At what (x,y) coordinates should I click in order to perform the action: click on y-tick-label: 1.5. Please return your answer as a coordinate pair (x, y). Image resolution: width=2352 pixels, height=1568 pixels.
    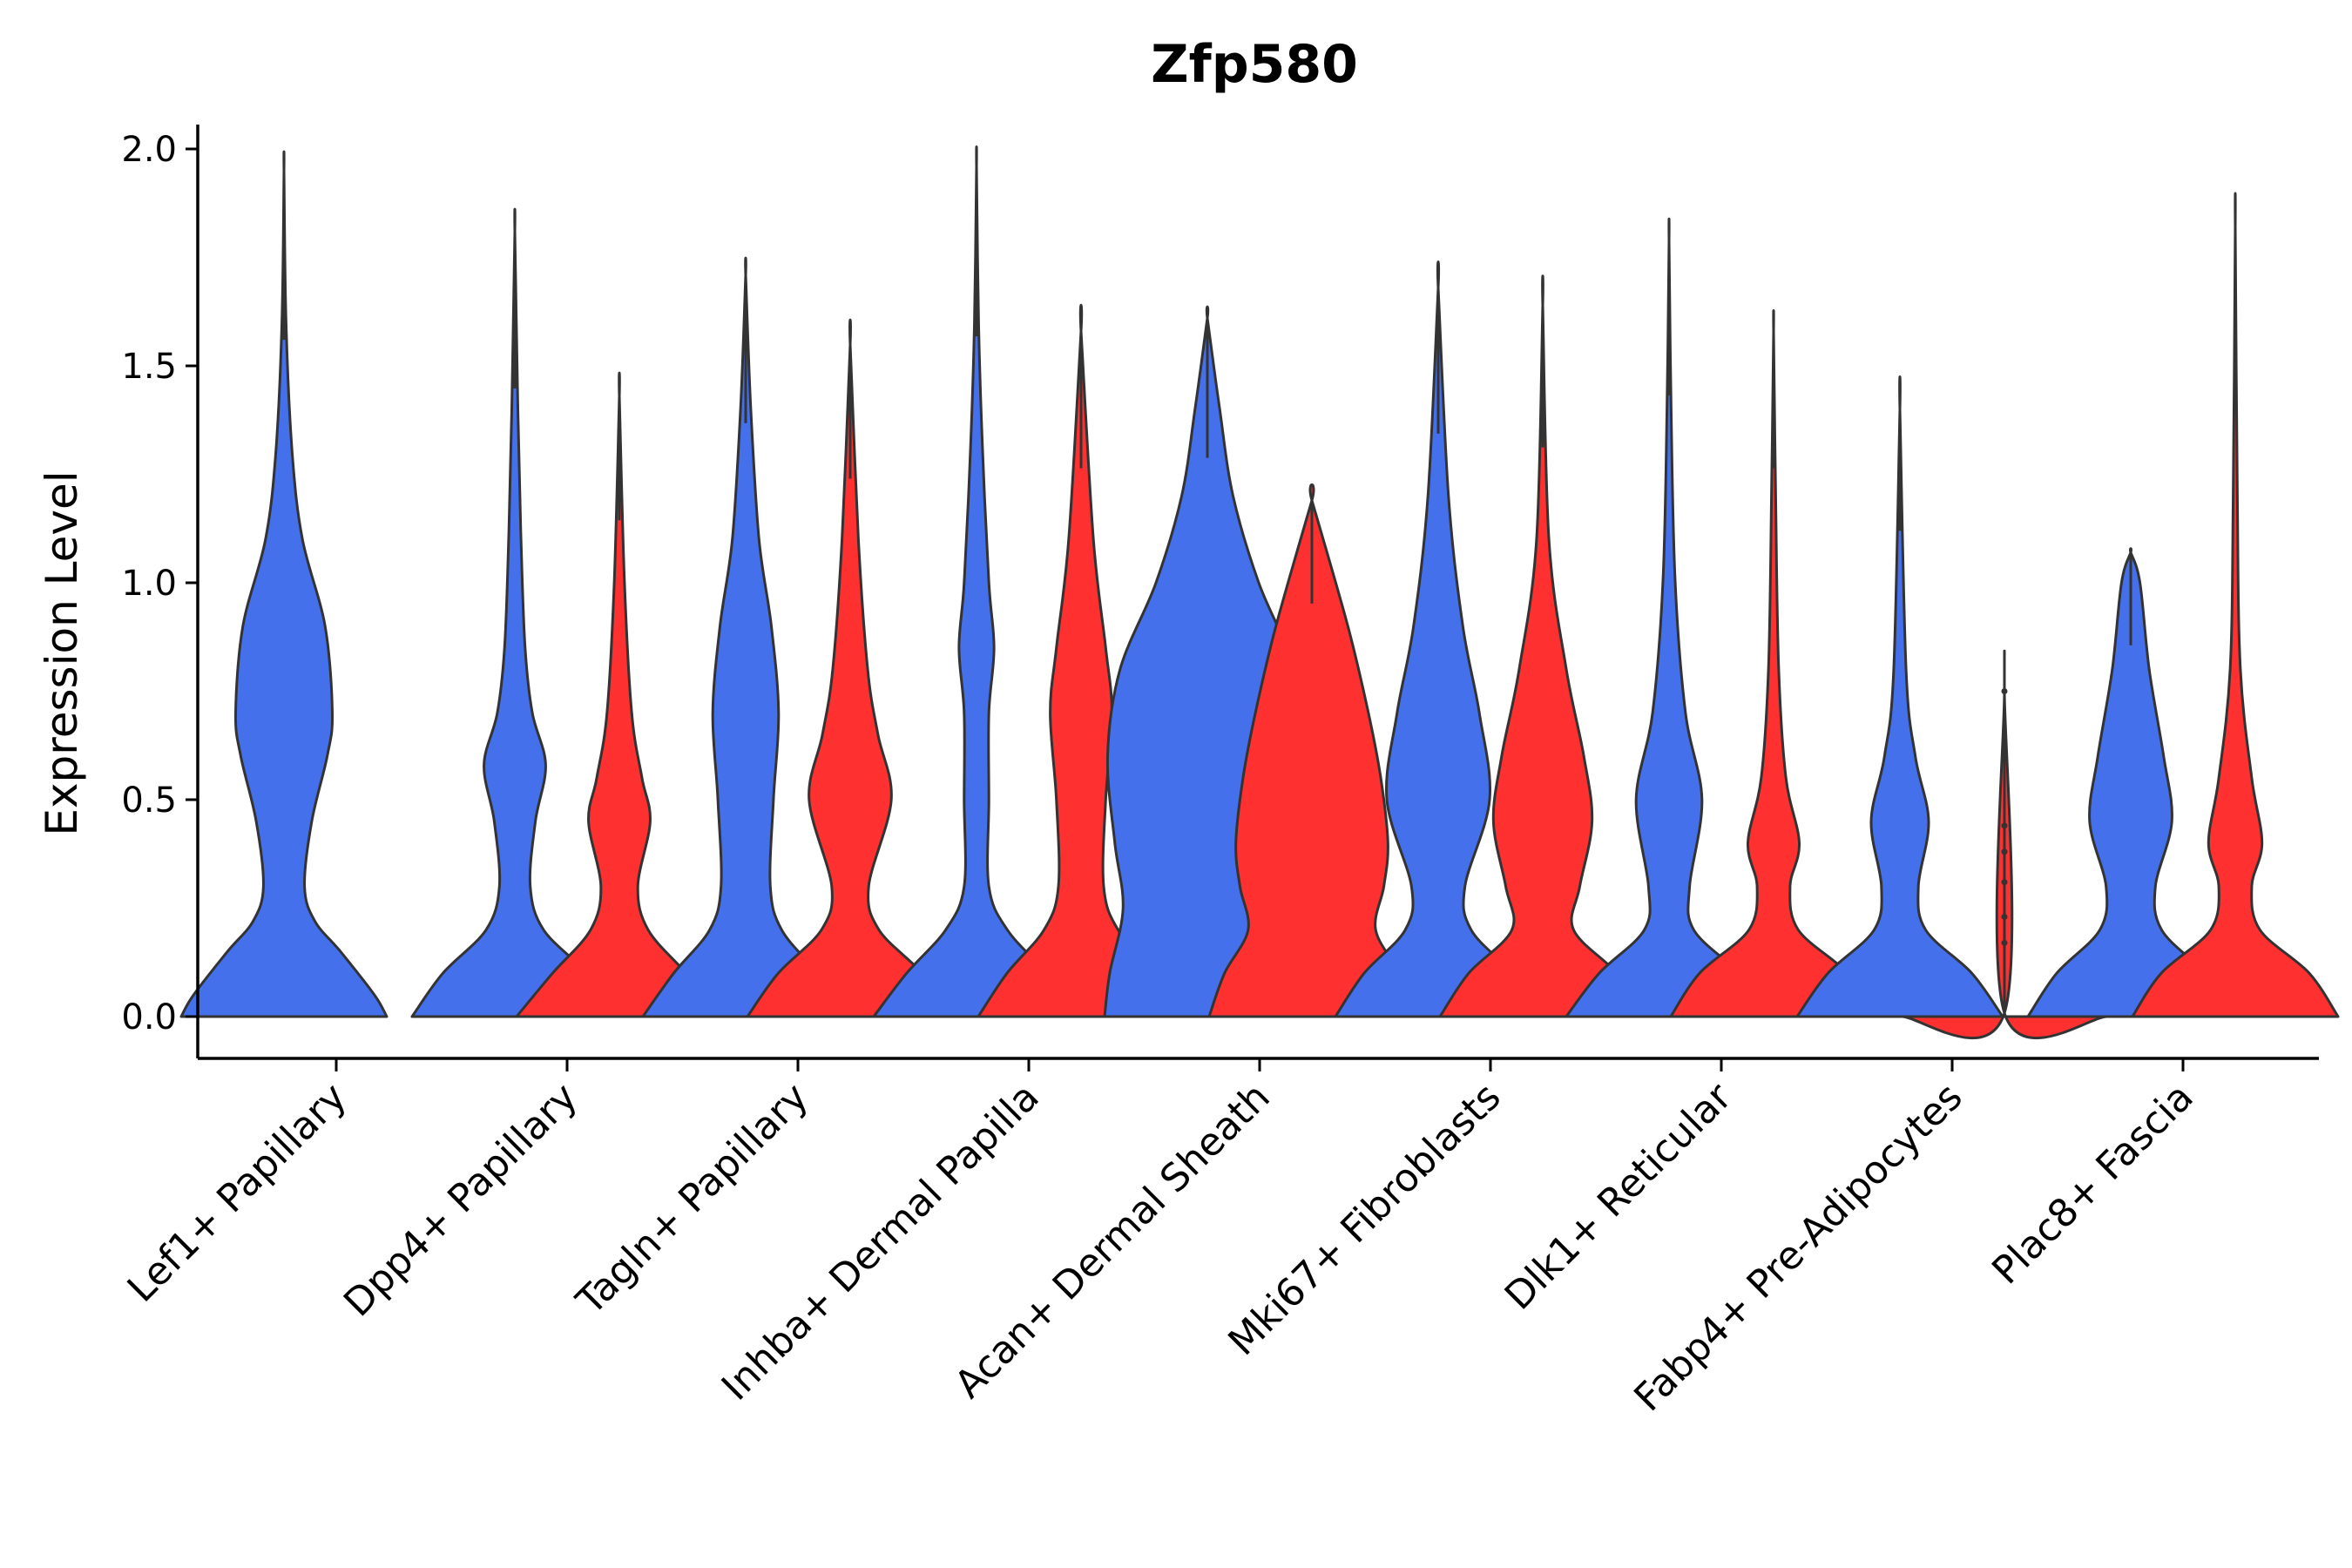
    Looking at the image, I should click on (149, 367).